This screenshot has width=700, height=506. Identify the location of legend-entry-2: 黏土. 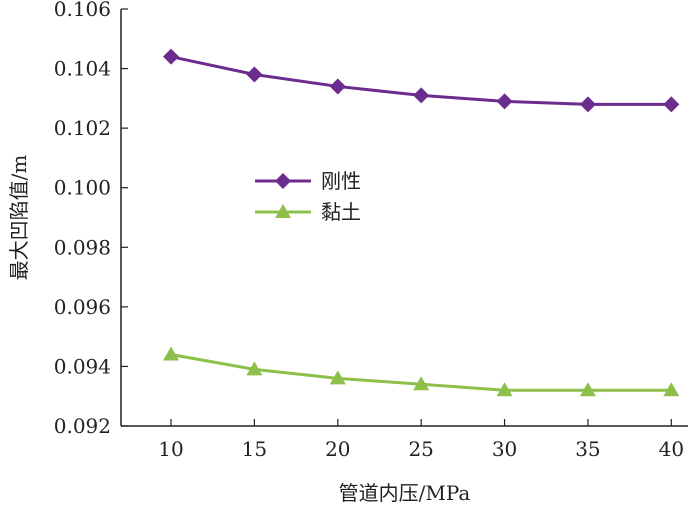
(308, 212).